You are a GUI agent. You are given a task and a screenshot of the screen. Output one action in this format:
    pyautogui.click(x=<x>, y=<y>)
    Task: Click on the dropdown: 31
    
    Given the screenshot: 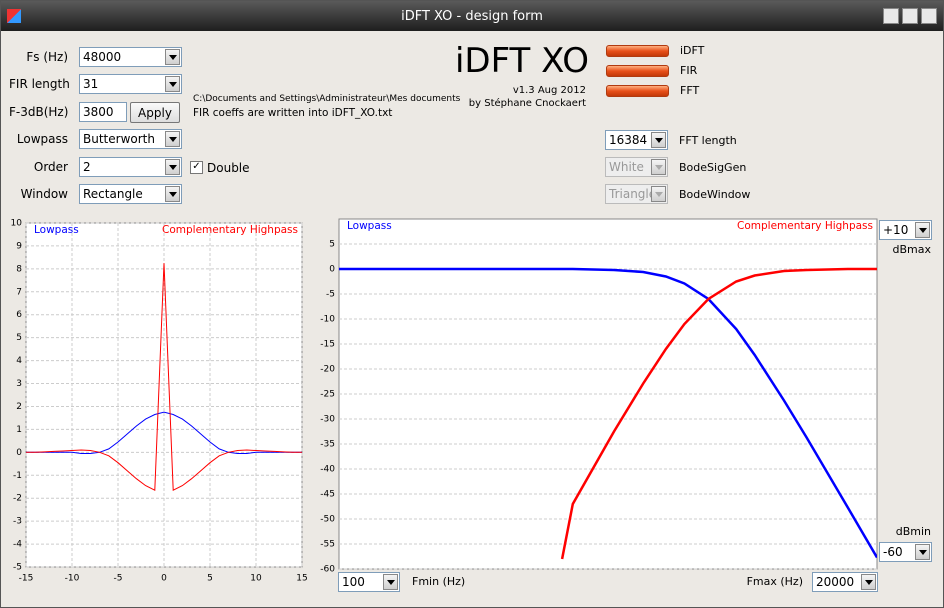 What is the action you would take?
    pyautogui.click(x=130, y=84)
    